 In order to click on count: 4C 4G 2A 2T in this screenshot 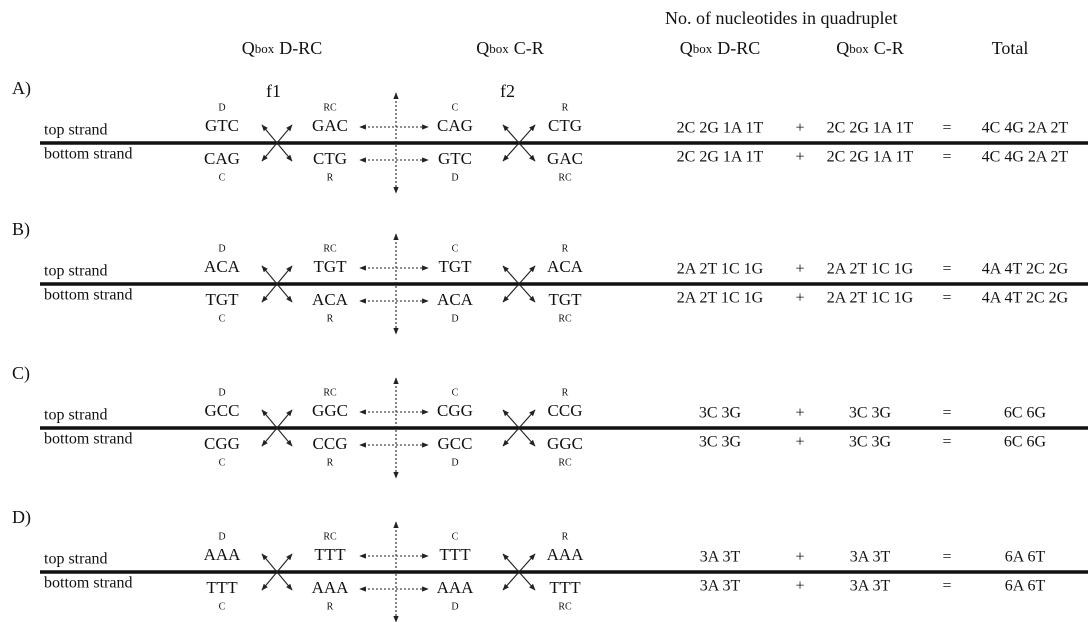, I will do `click(1025, 128)`.